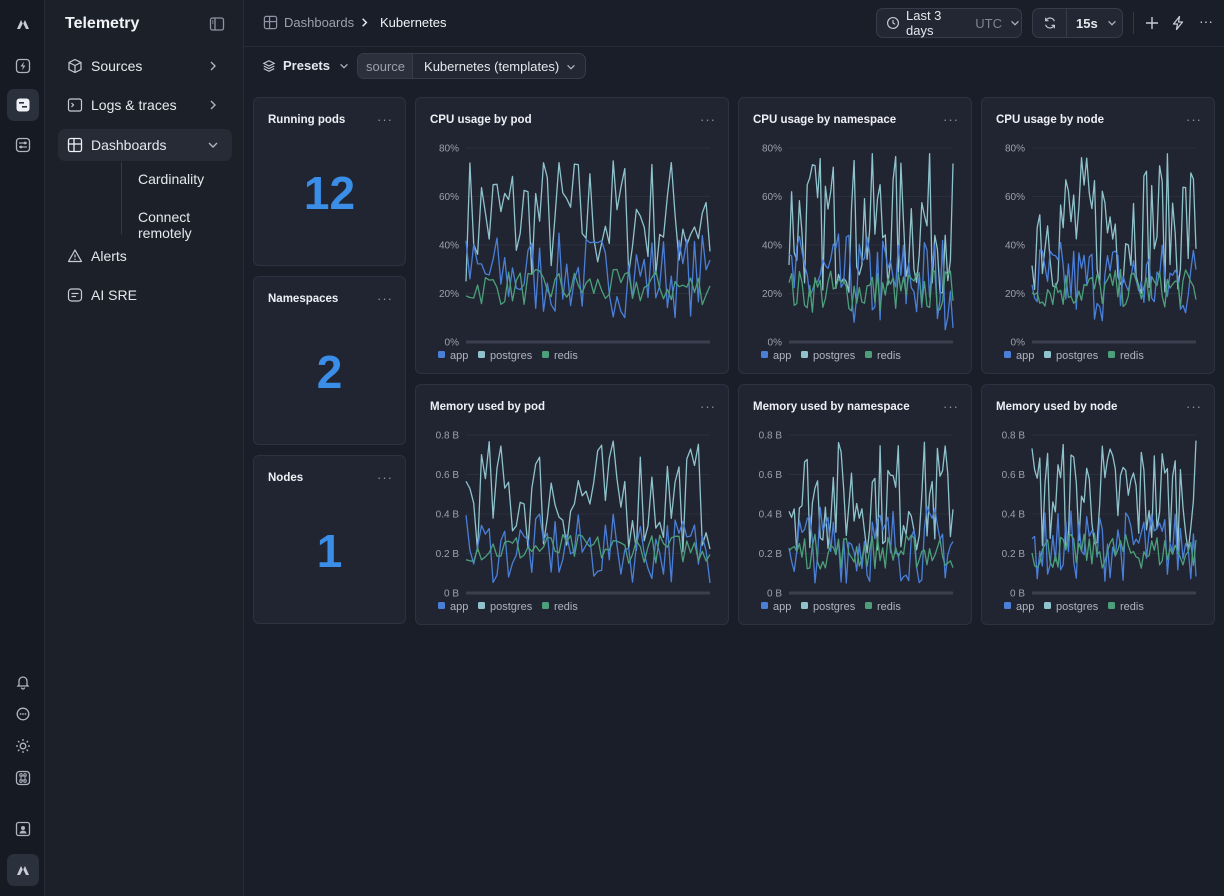 This screenshot has height=896, width=1224. I want to click on logo-icon, so click(23, 24).